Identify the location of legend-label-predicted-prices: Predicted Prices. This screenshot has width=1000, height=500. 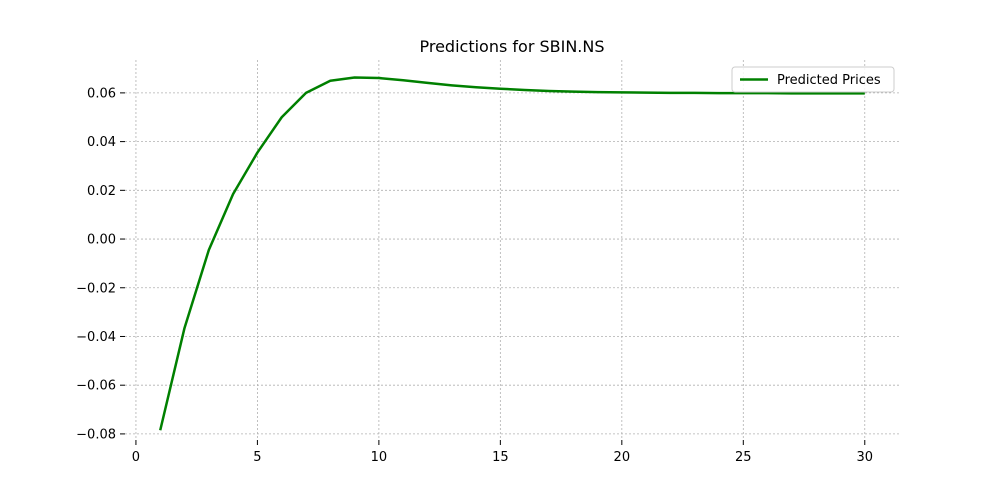
(829, 80).